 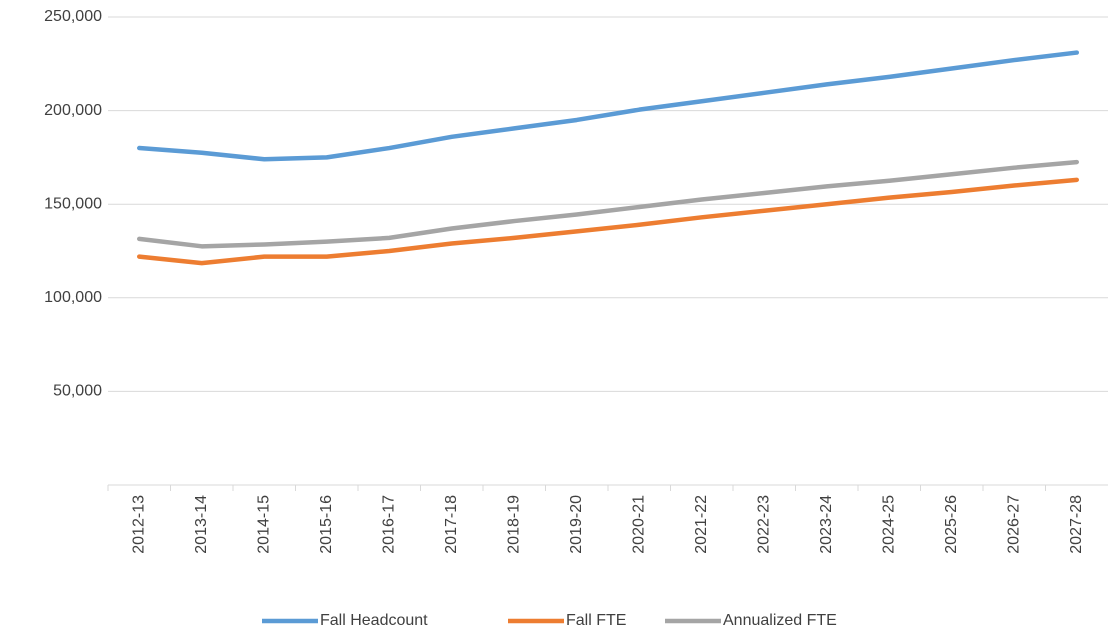 What do you see at coordinates (138, 524) in the screenshot?
I see `x-tick-label: 2012-13` at bounding box center [138, 524].